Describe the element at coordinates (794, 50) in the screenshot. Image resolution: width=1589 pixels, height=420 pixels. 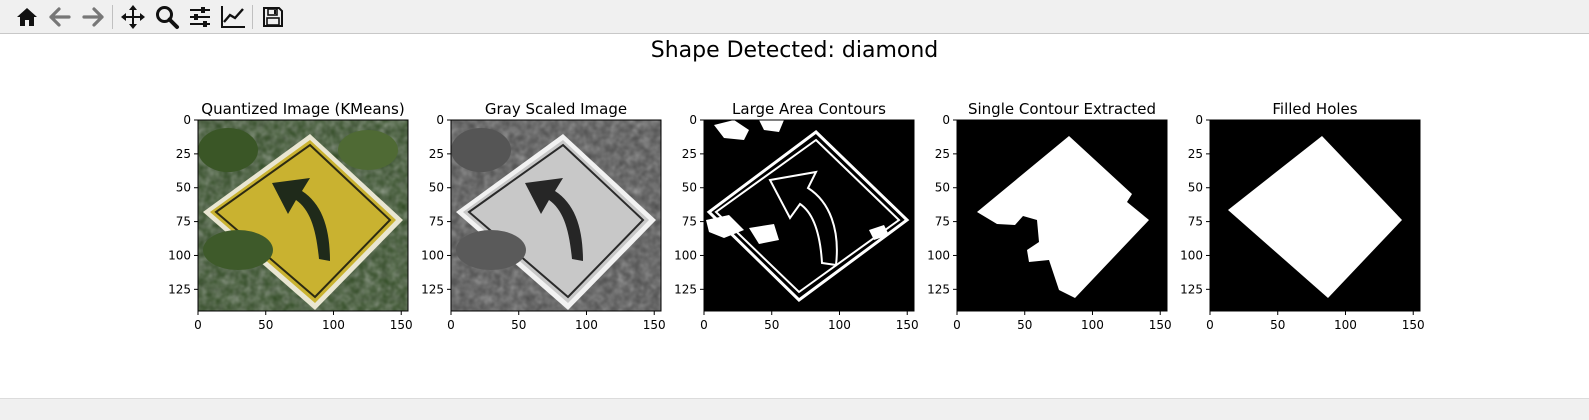
I see `figure-suptitle: Shape Detected: diamond` at that location.